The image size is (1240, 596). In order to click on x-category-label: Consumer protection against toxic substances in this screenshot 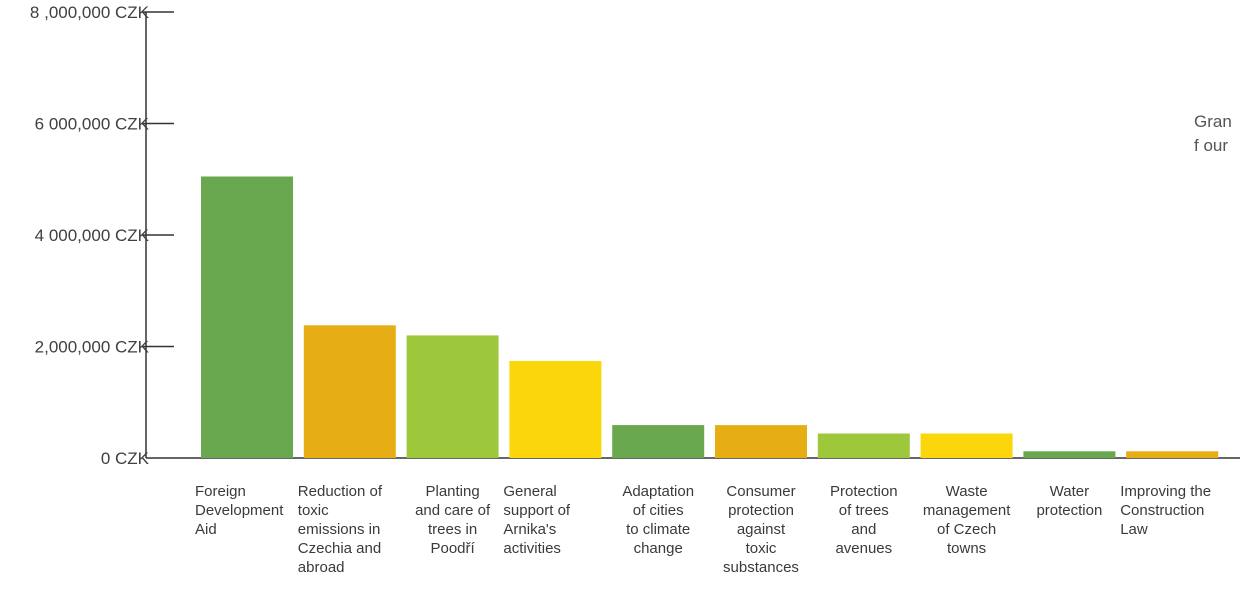, I will do `click(761, 529)`.